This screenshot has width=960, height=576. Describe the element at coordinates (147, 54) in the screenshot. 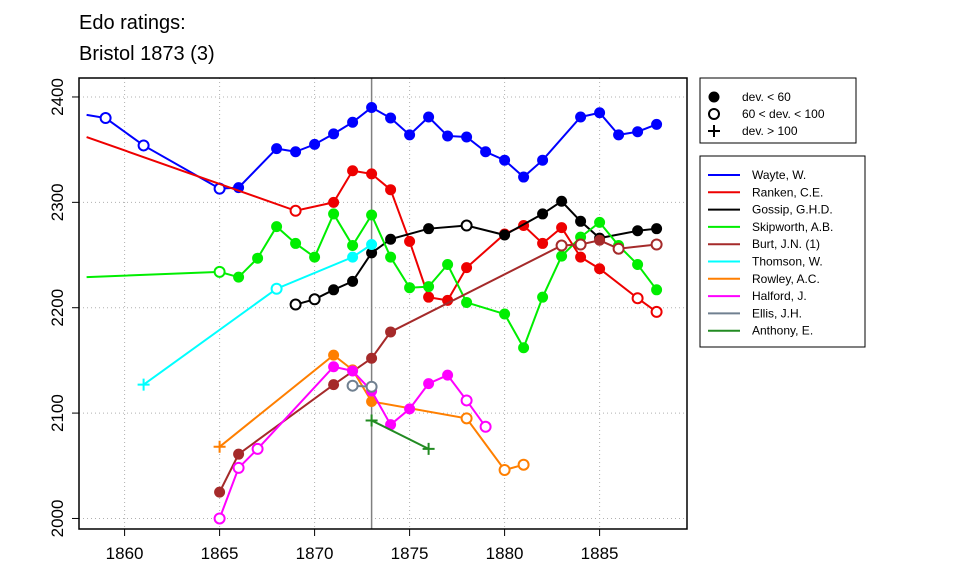

I see `chart-title-line-2: Bristol 1873 (3)` at that location.